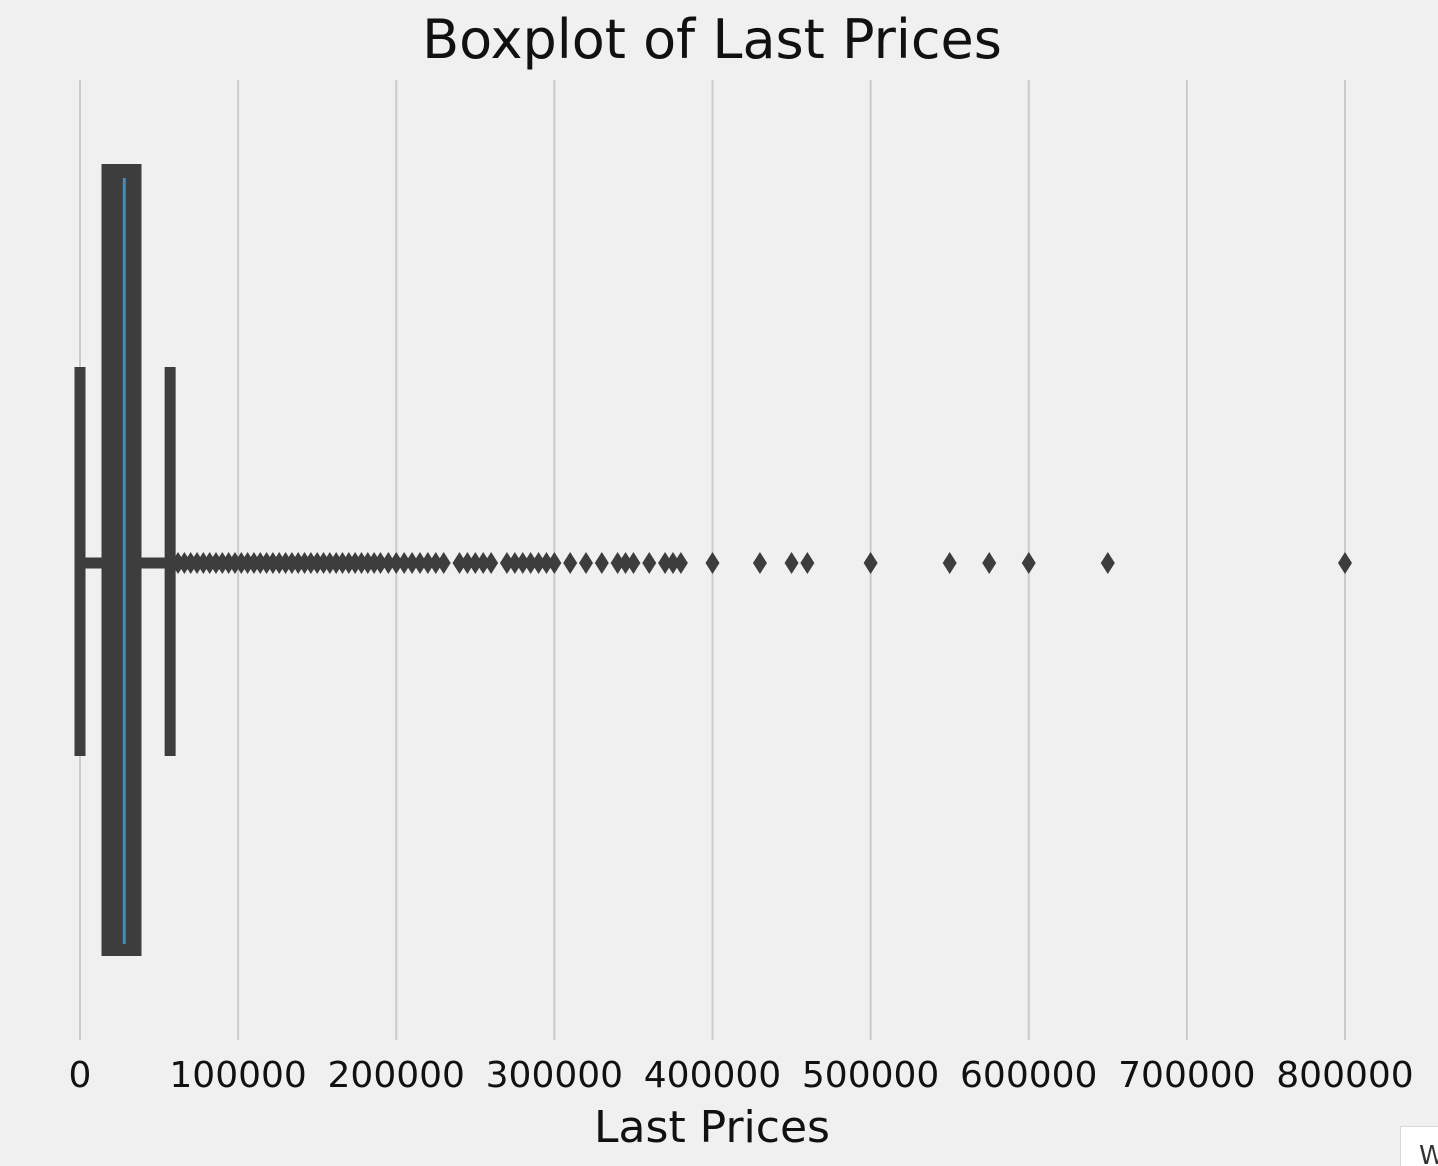 The height and width of the screenshot is (1166, 1438). Describe the element at coordinates (1028, 1075) in the screenshot. I see `x-tick-label-600000: 600000` at that location.